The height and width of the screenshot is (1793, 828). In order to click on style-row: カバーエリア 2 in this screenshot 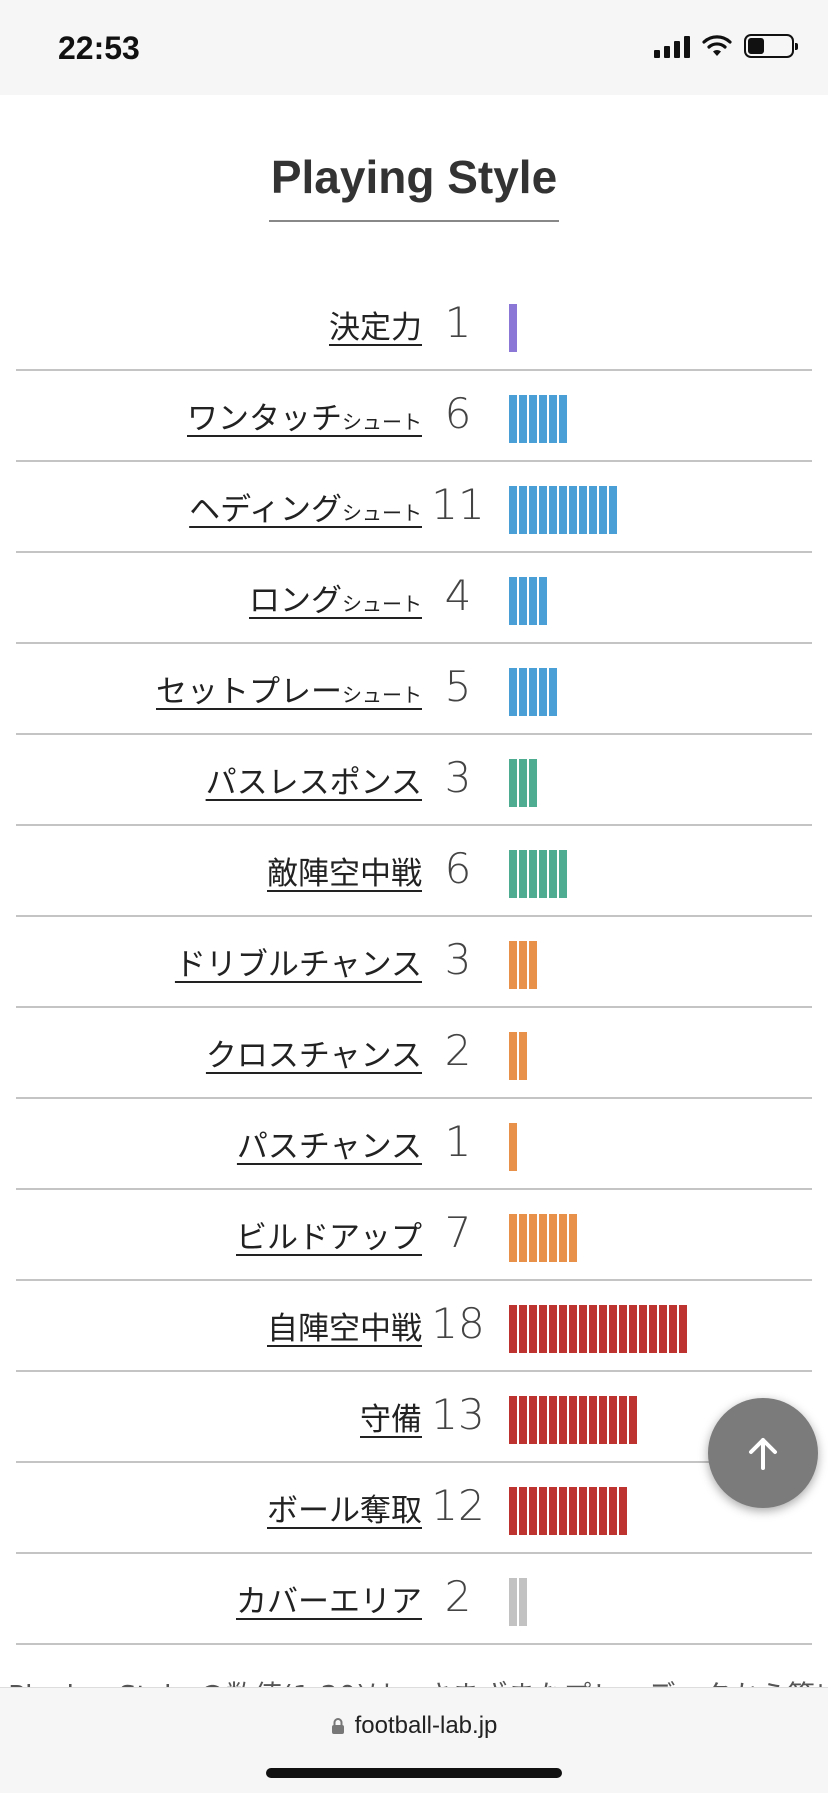, I will do `click(414, 1599)`.